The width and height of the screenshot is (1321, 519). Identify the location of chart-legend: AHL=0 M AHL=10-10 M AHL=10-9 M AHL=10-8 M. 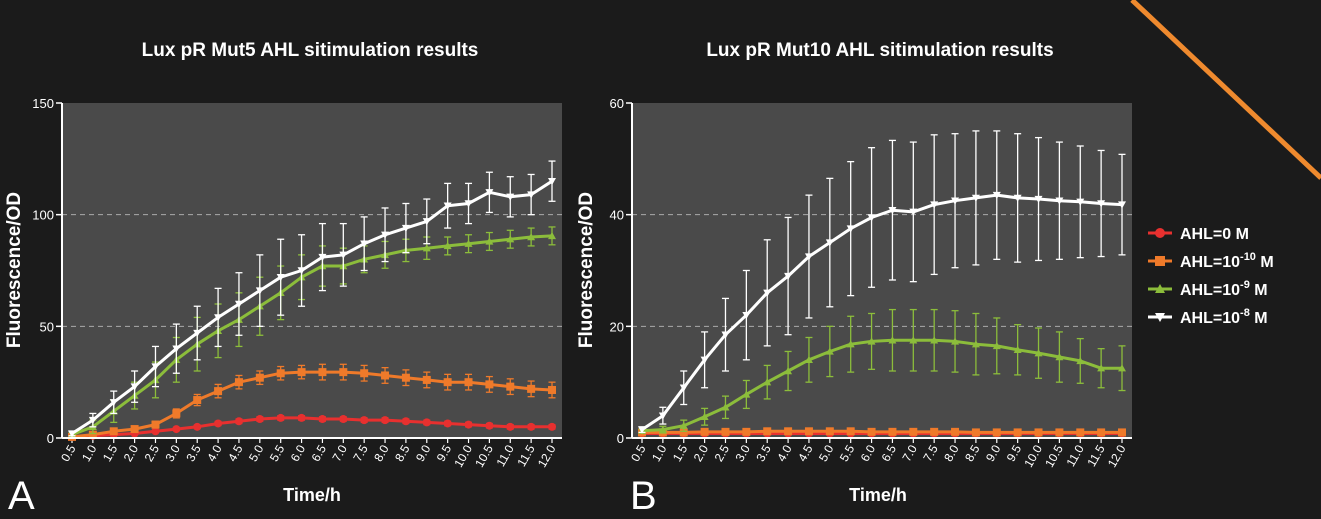
(1211, 276).